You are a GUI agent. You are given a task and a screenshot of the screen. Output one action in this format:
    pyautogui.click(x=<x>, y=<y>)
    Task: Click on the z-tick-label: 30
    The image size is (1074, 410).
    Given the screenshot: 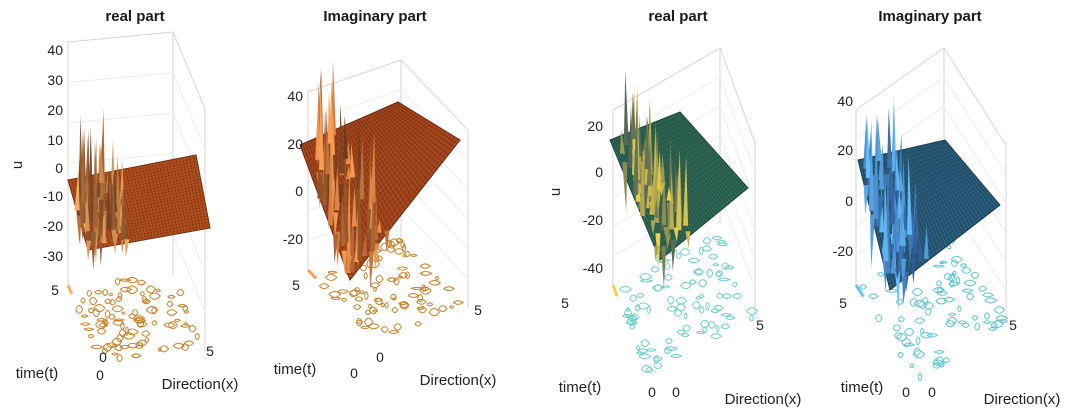 What is the action you would take?
    pyautogui.click(x=55, y=80)
    